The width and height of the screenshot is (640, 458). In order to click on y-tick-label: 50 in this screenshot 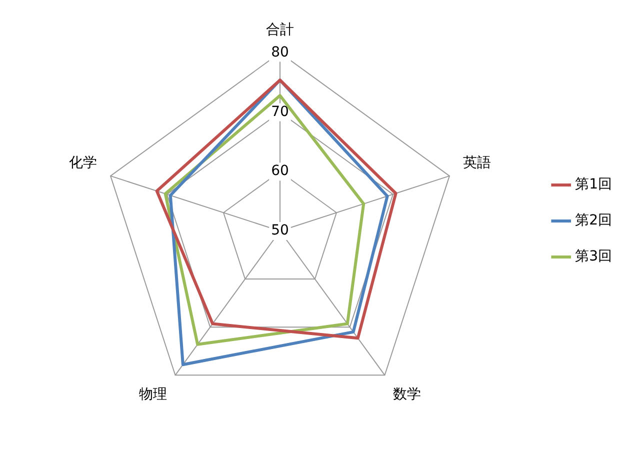, I will do `click(280, 230)`.